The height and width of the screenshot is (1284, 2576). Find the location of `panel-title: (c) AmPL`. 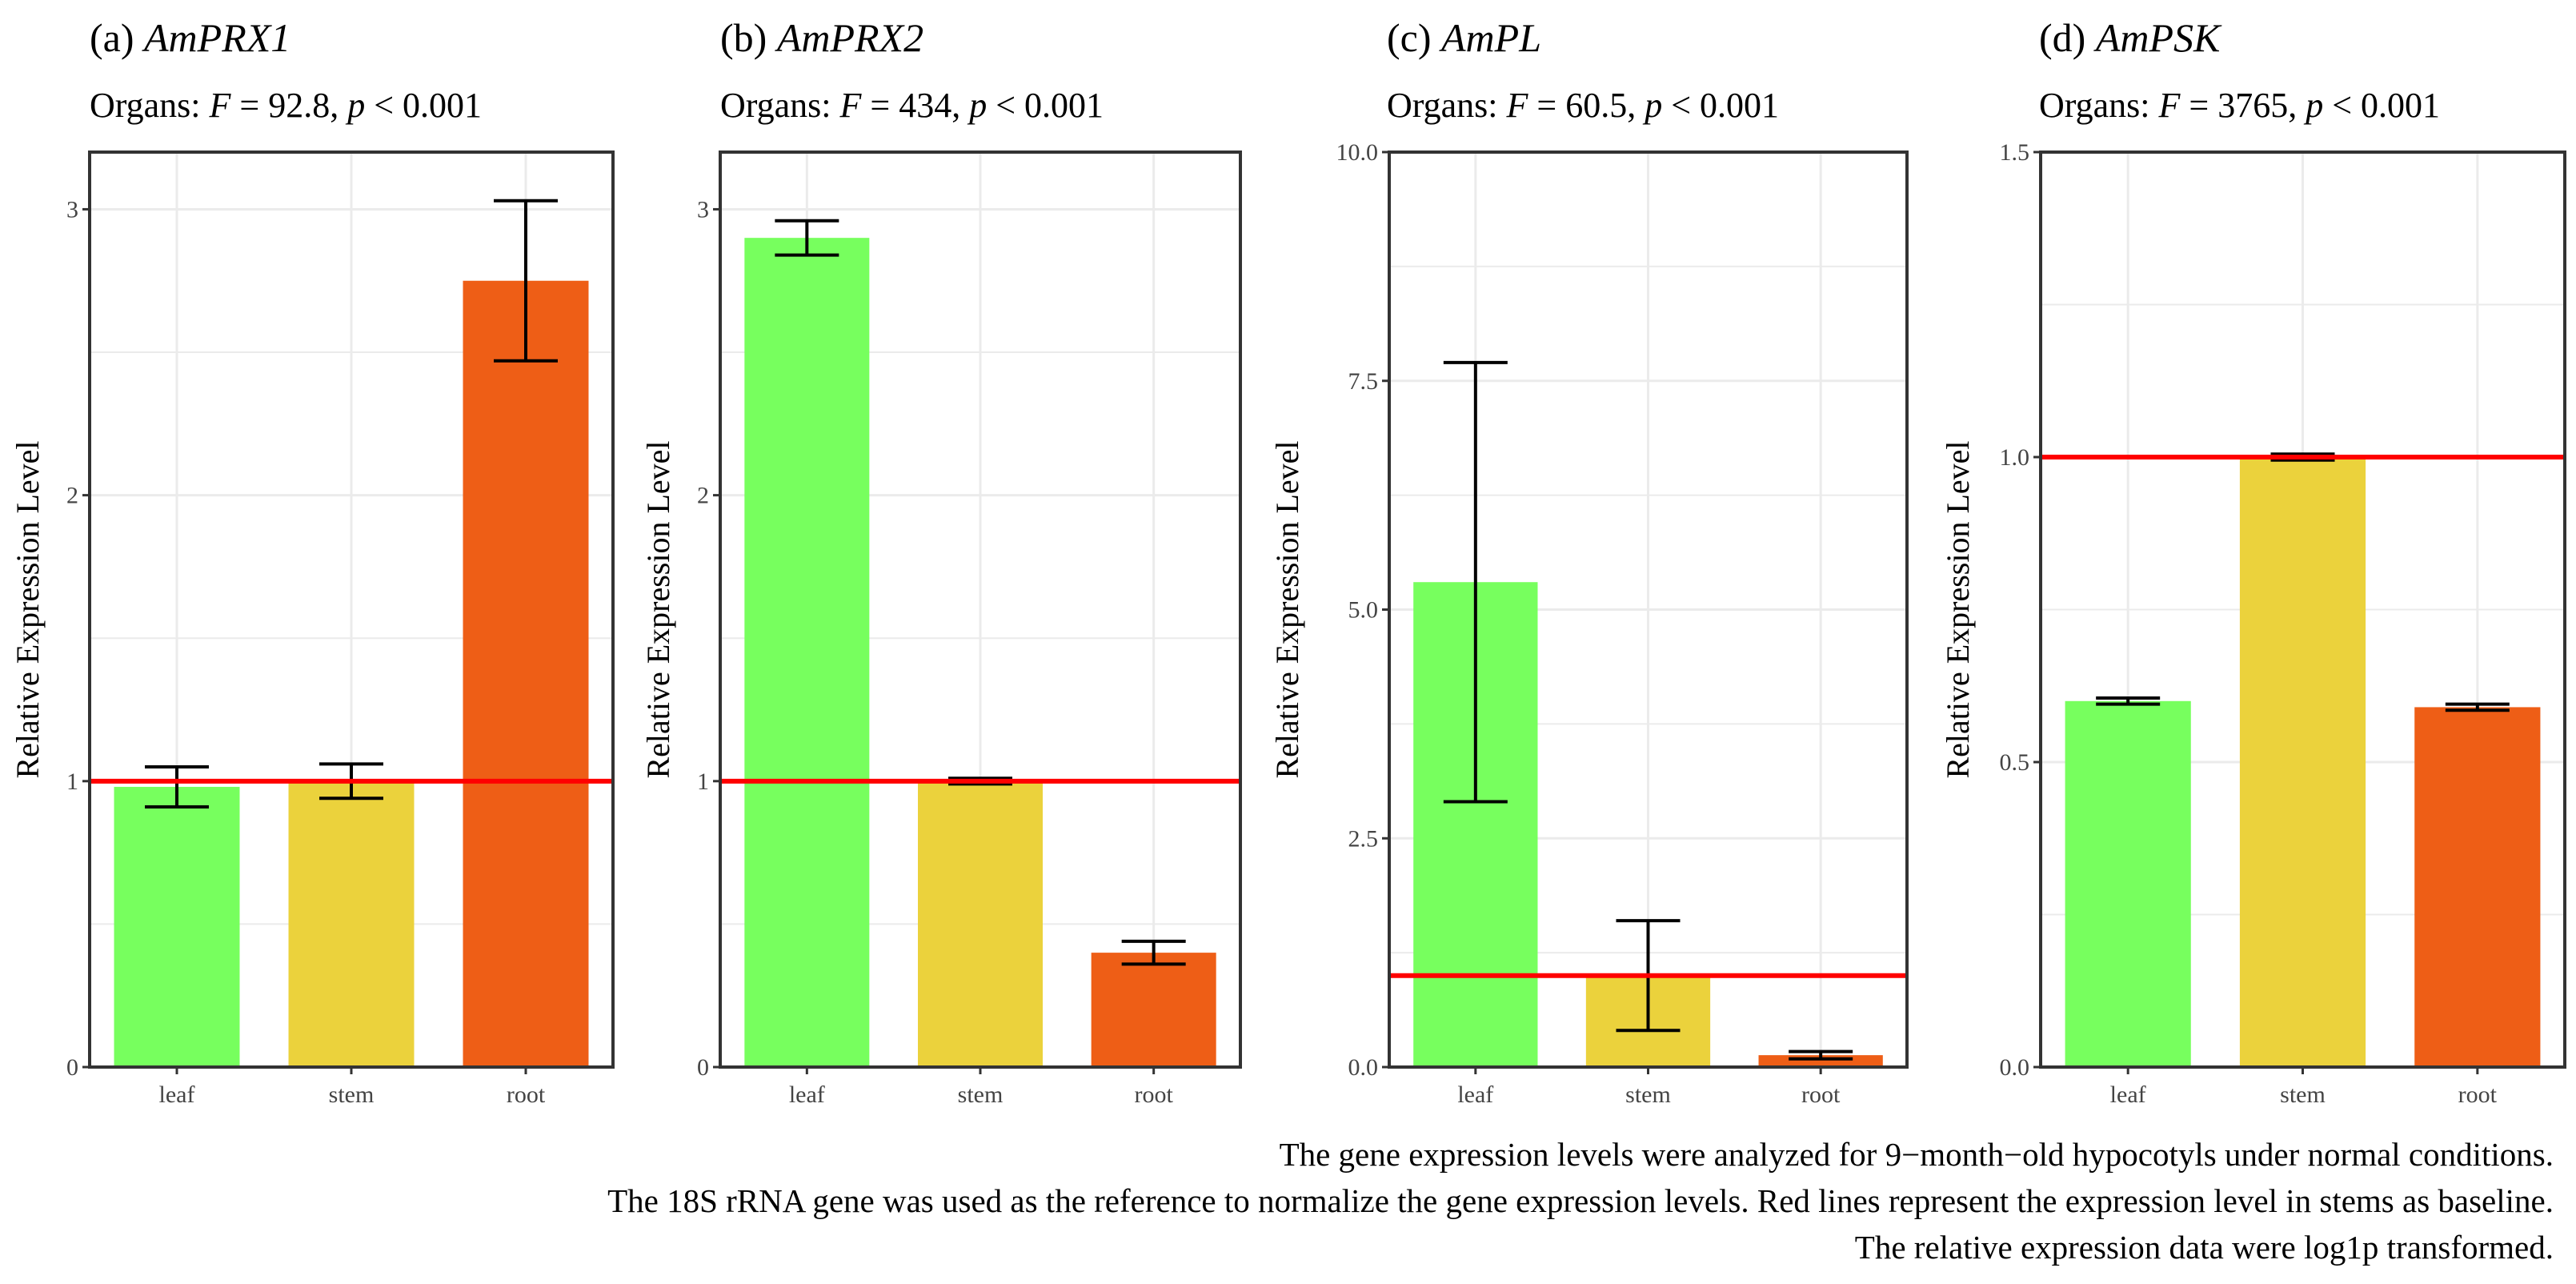

panel-title: (c) AmPL is located at coordinates (1464, 37).